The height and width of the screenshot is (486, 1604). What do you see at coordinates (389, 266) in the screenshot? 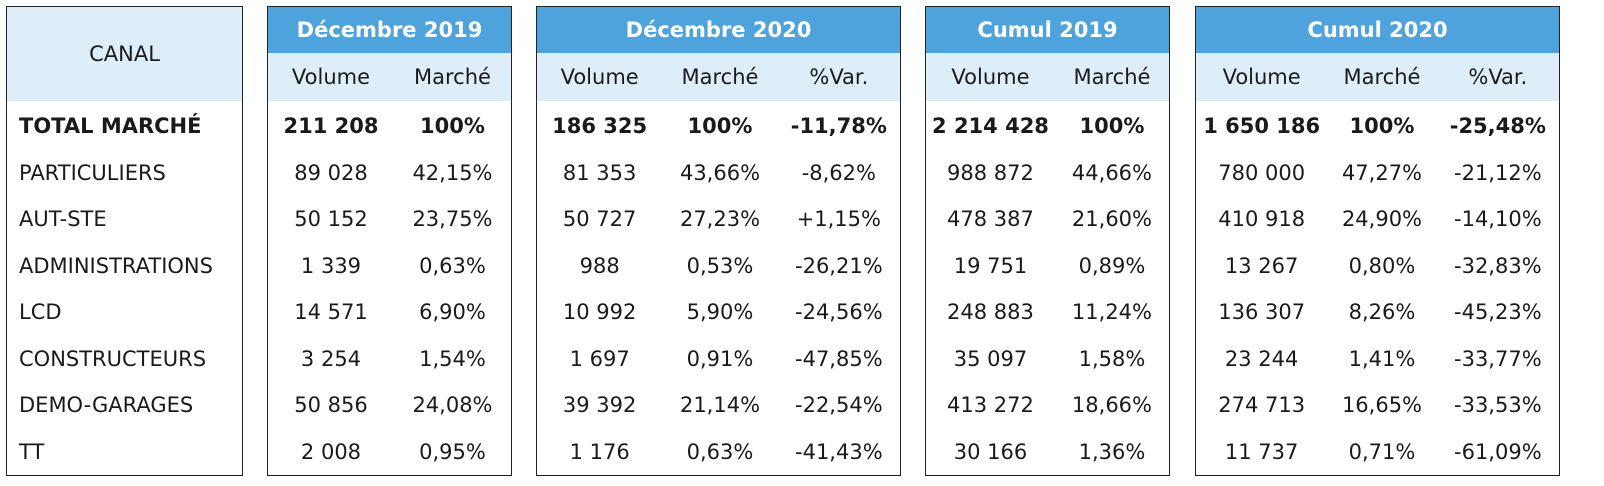
I see `table-row: 1 339 0,63%` at bounding box center [389, 266].